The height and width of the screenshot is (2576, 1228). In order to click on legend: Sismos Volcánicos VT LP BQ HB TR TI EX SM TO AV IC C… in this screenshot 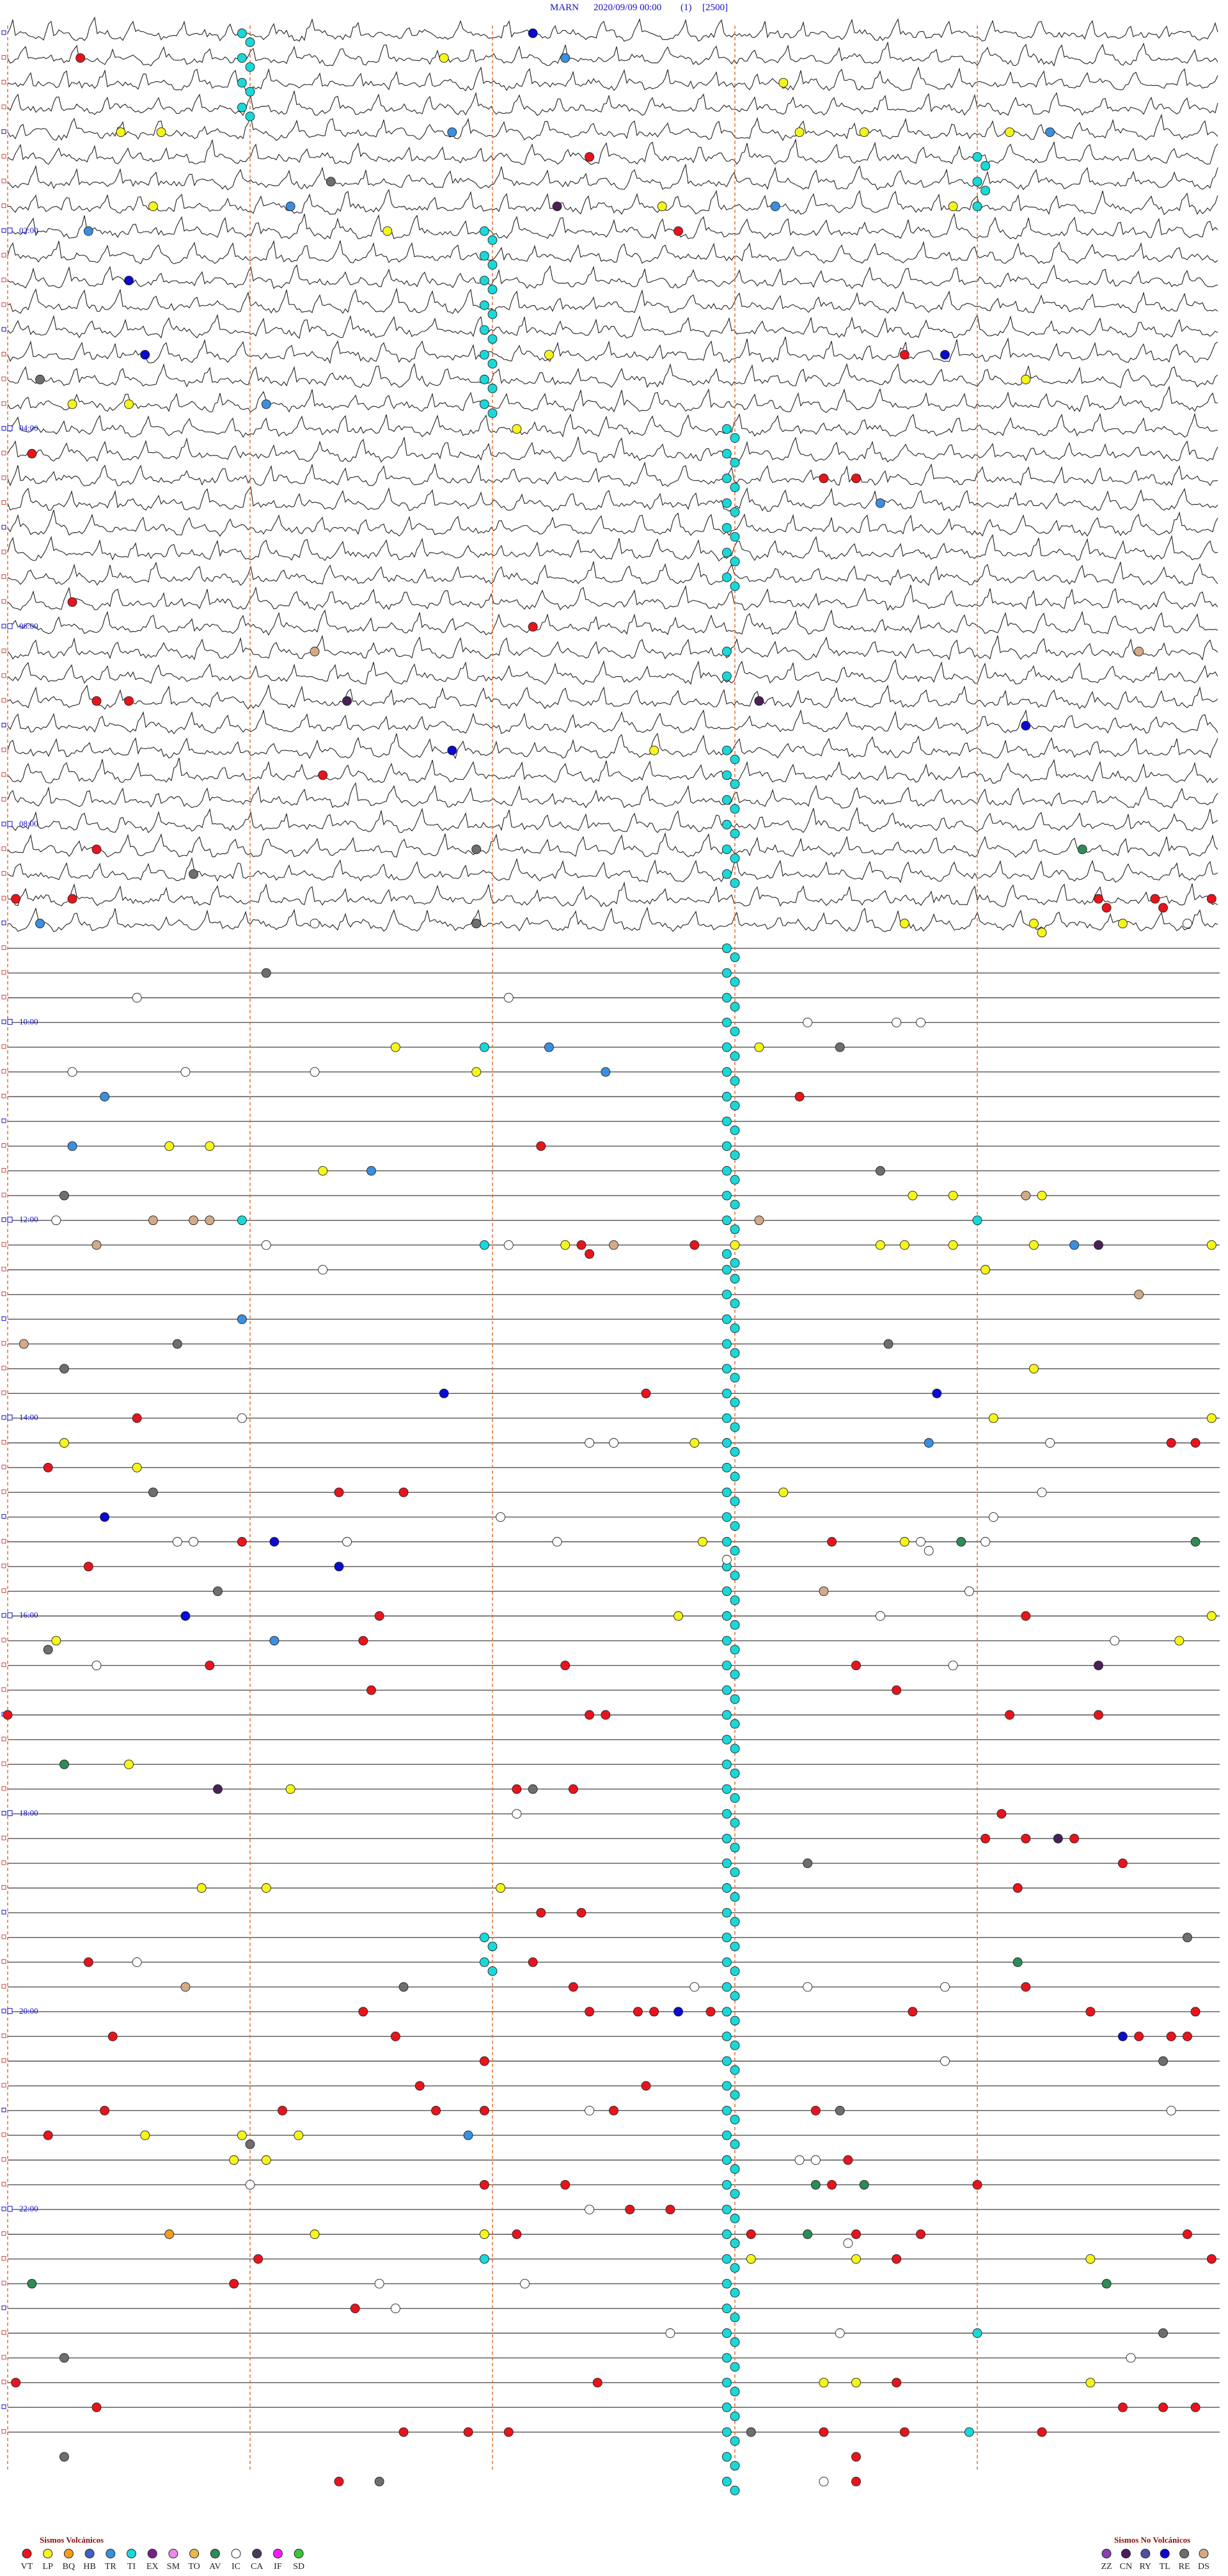, I will do `click(615, 2553)`.